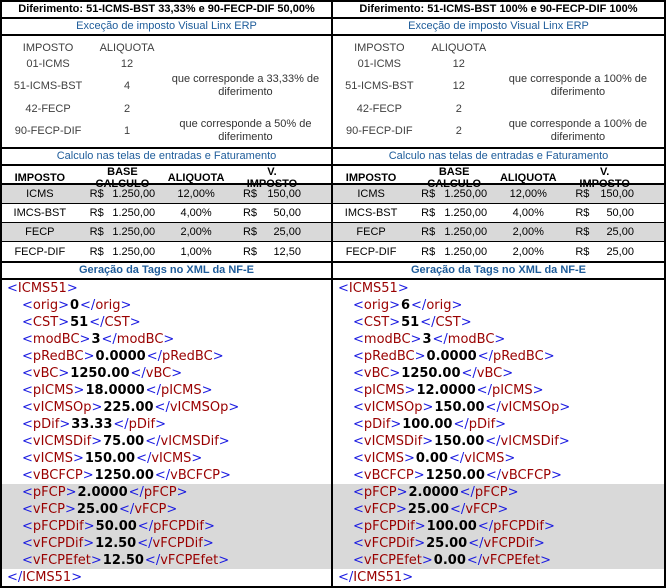  Describe the element at coordinates (245, 130) in the screenshot. I see `note-cell: que corresponde a 50% de diferimento` at that location.